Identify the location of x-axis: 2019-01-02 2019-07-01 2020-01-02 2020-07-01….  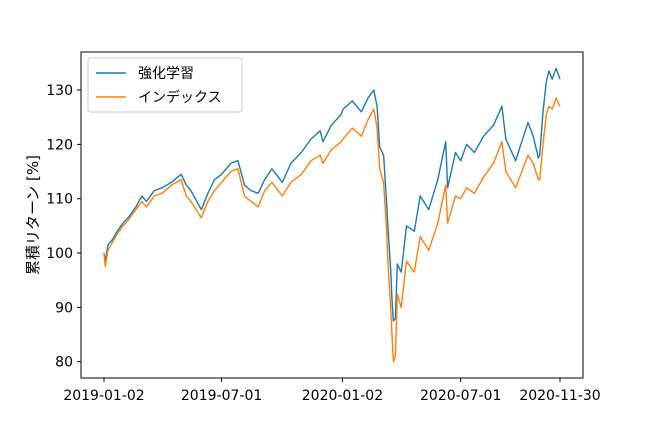
(332, 391).